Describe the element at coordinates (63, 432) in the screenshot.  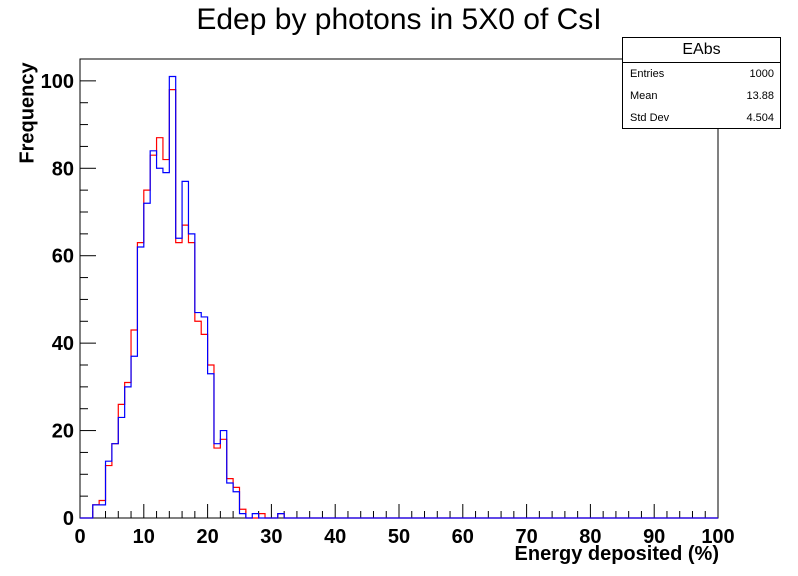
I see `y-tick-label: 20` at that location.